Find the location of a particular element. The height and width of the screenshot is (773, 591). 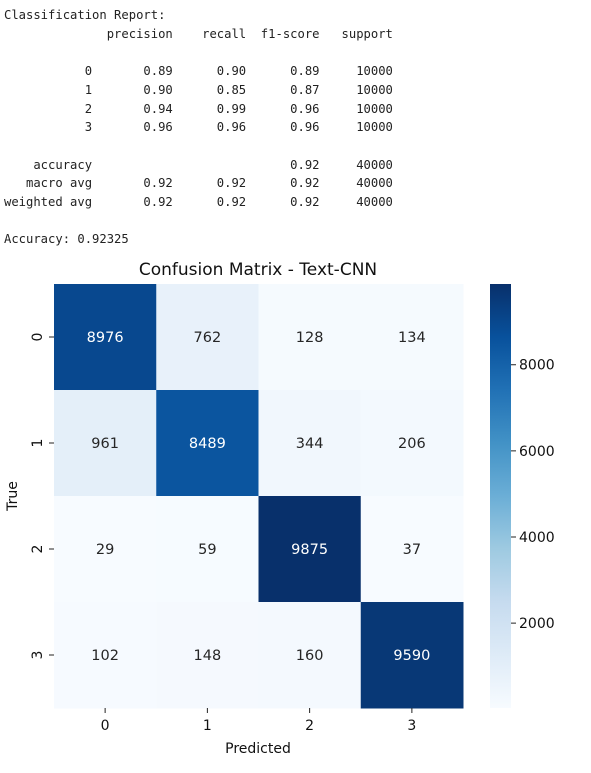

y-axis-label: True is located at coordinates (13, 496).